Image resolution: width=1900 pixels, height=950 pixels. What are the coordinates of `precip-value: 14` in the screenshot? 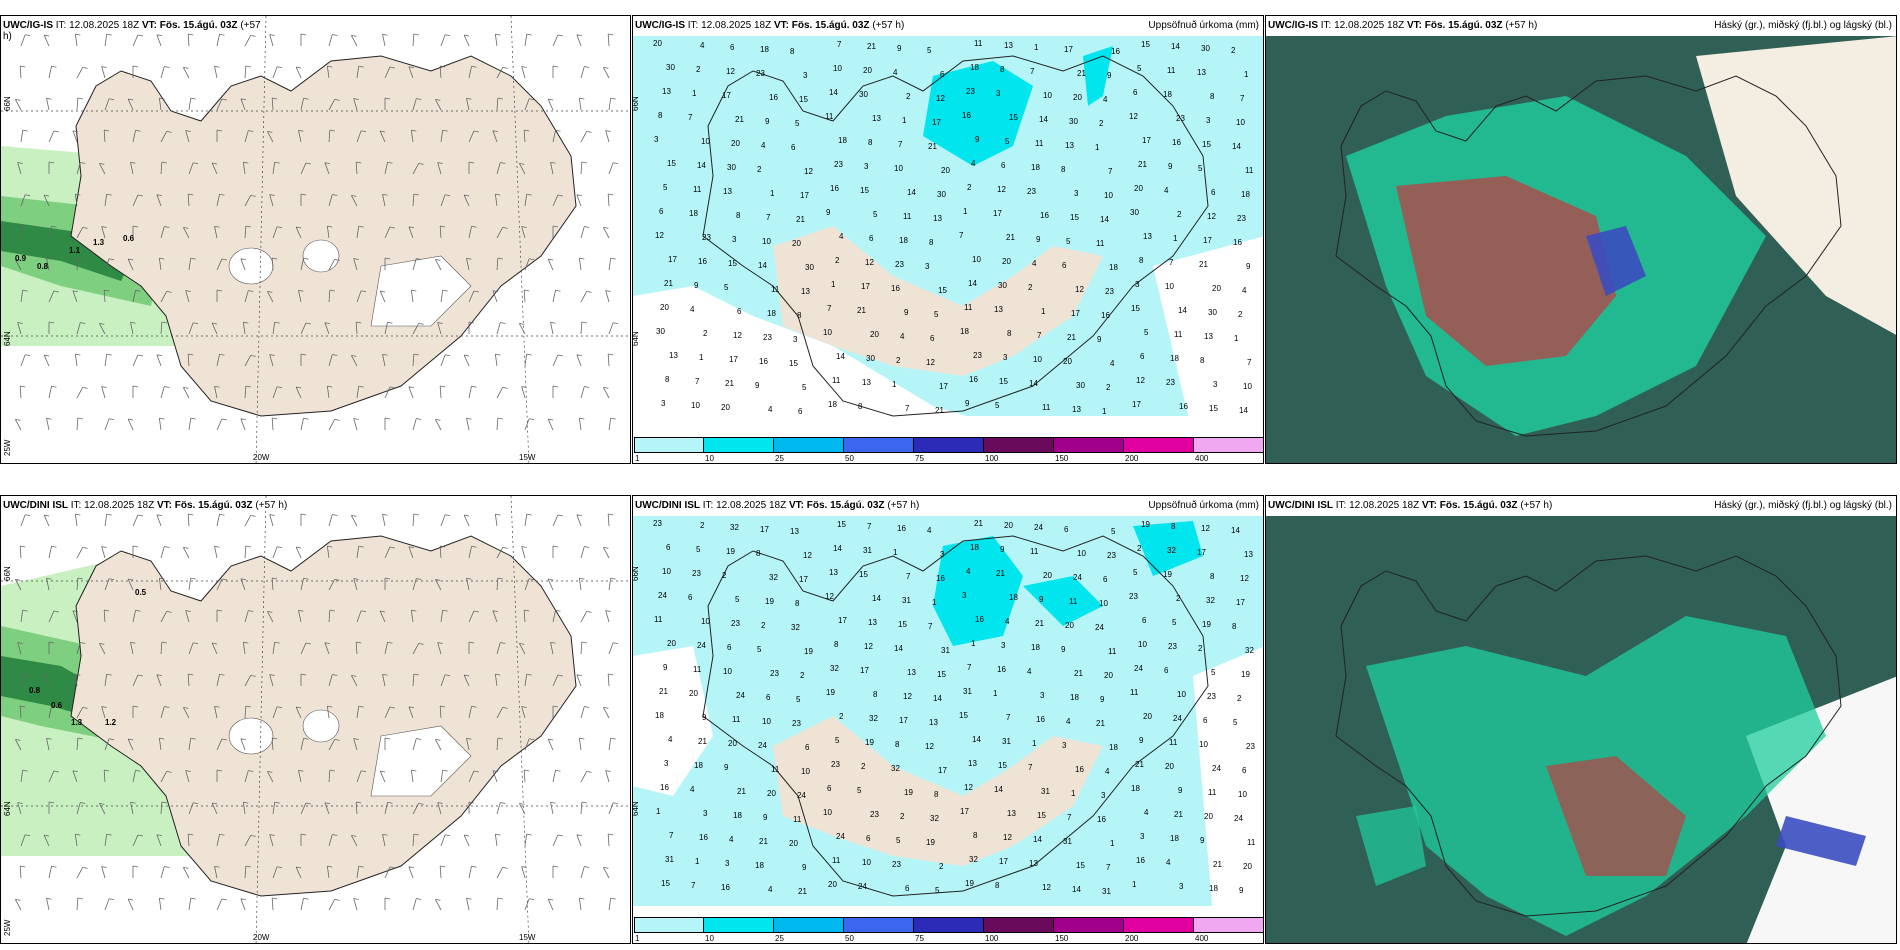 It's located at (1037, 839).